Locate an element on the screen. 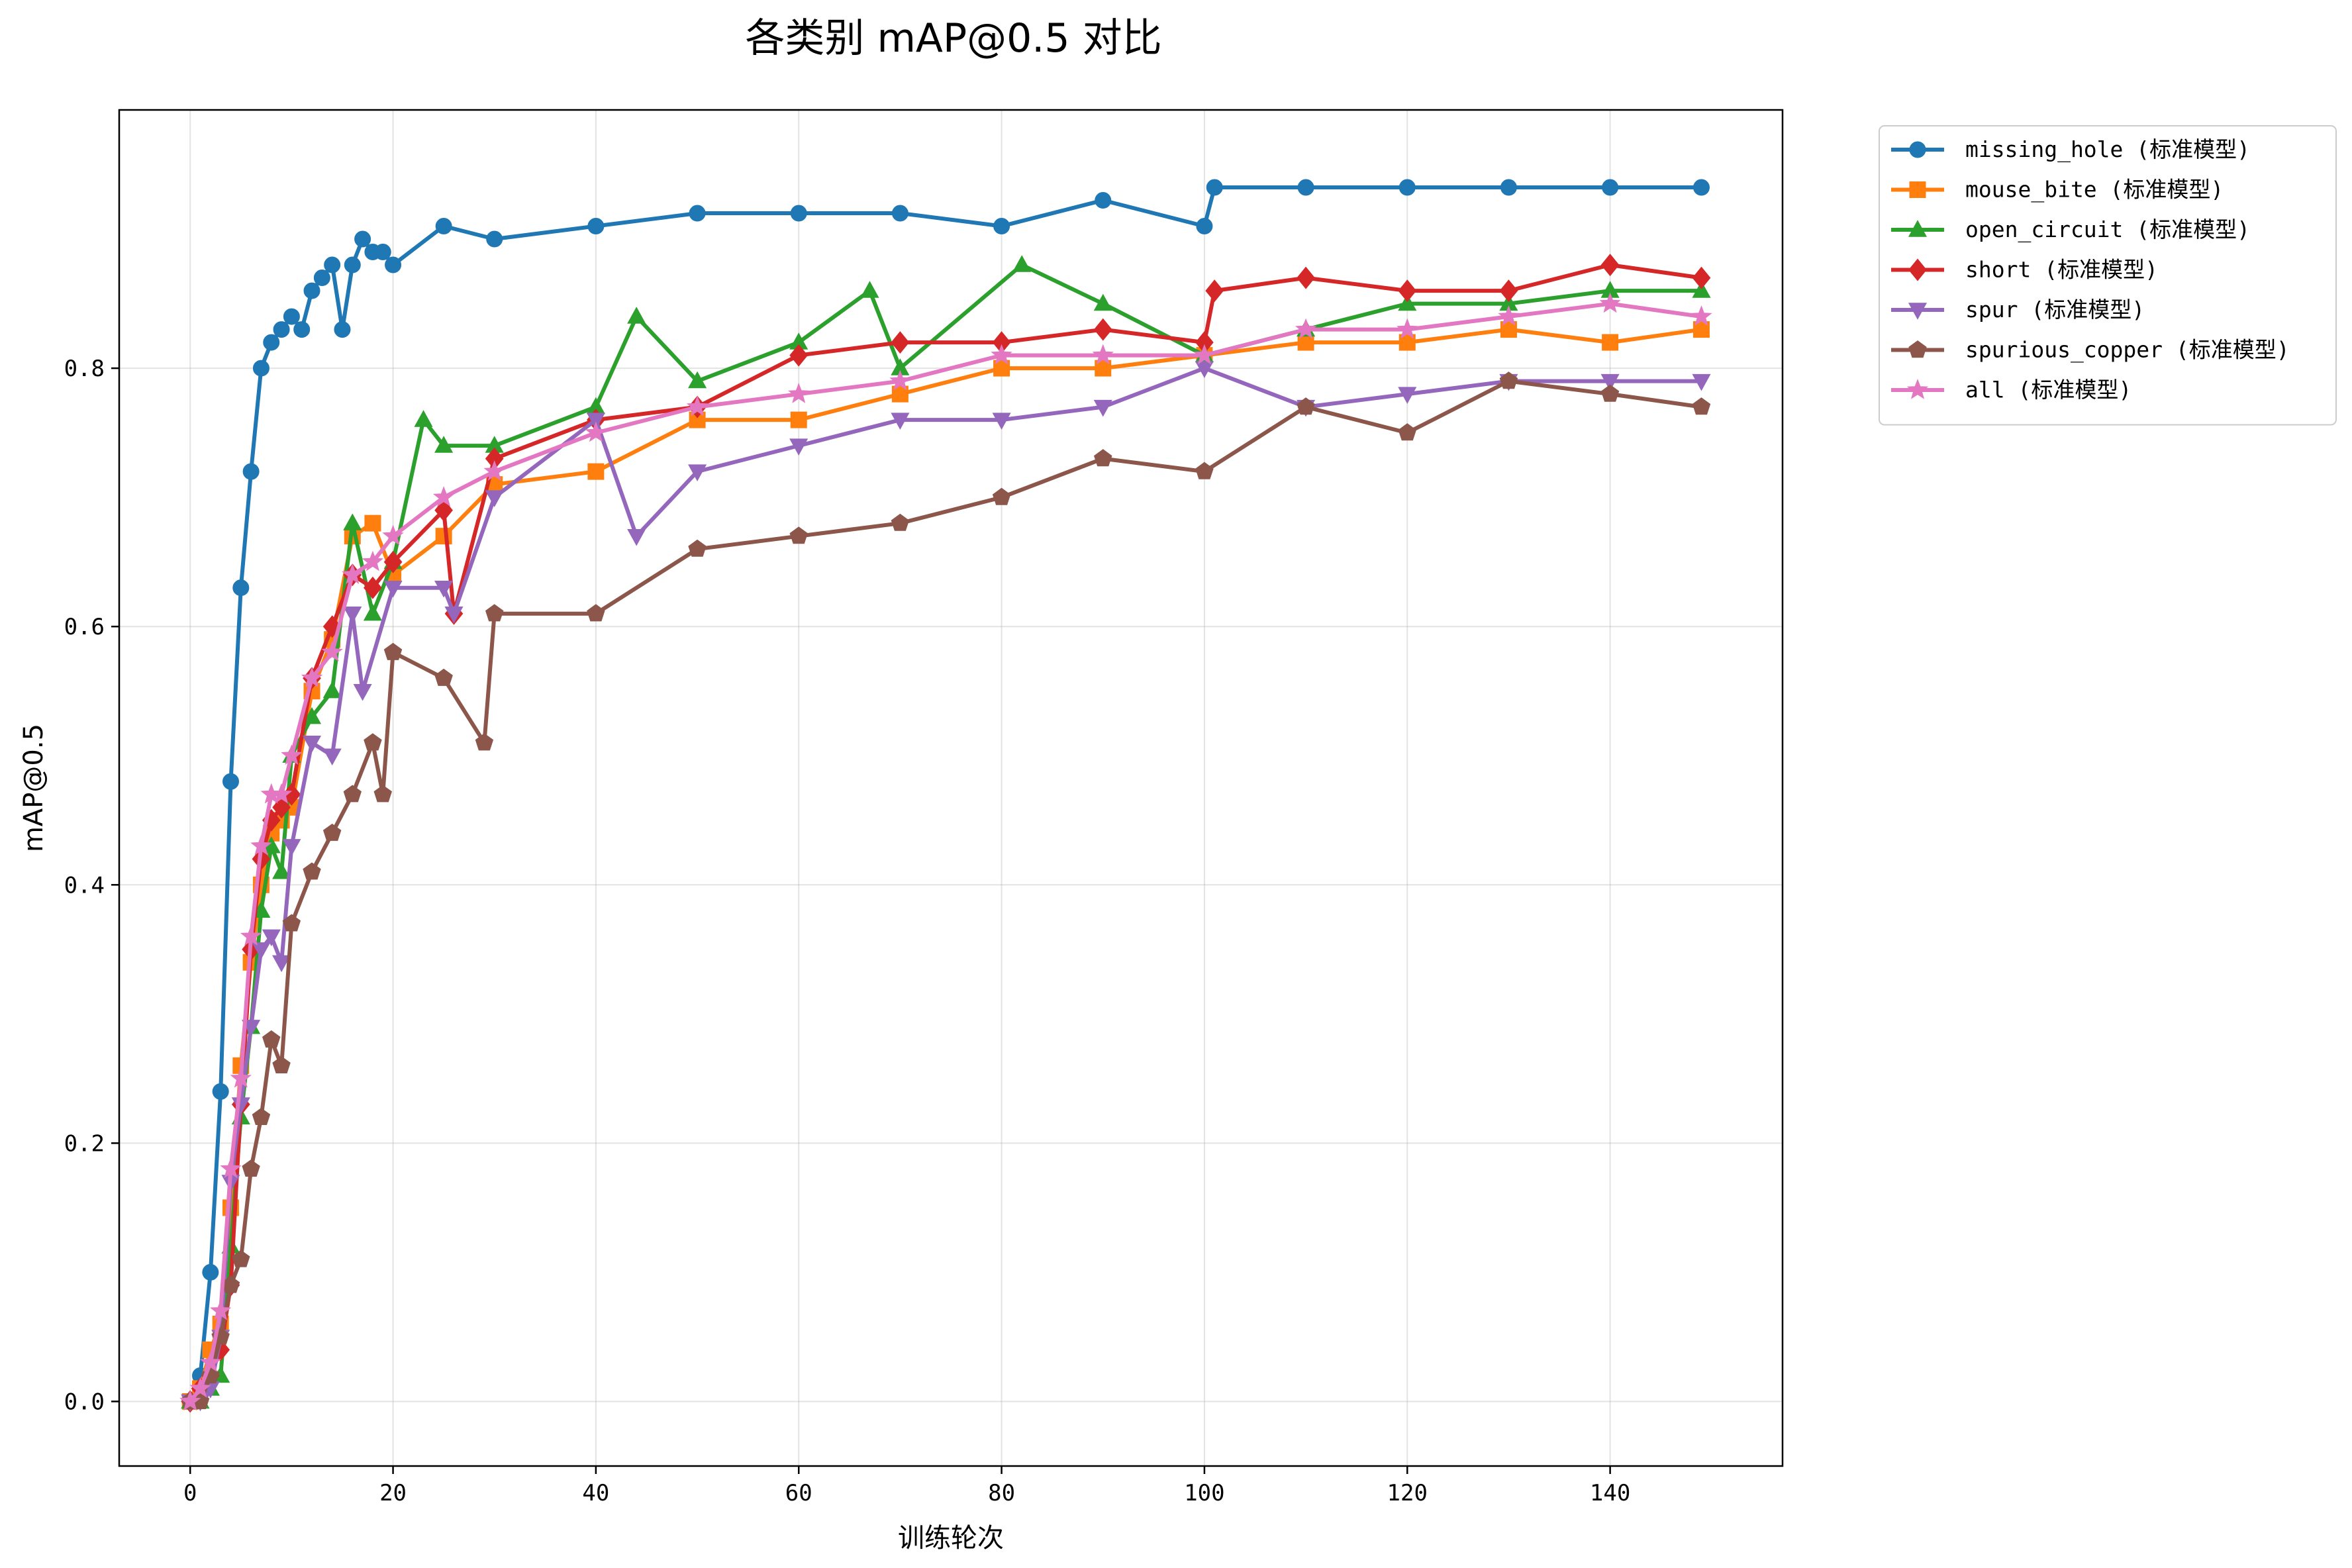  legend-item: spurious_copper (标准模型) is located at coordinates (2090, 350).